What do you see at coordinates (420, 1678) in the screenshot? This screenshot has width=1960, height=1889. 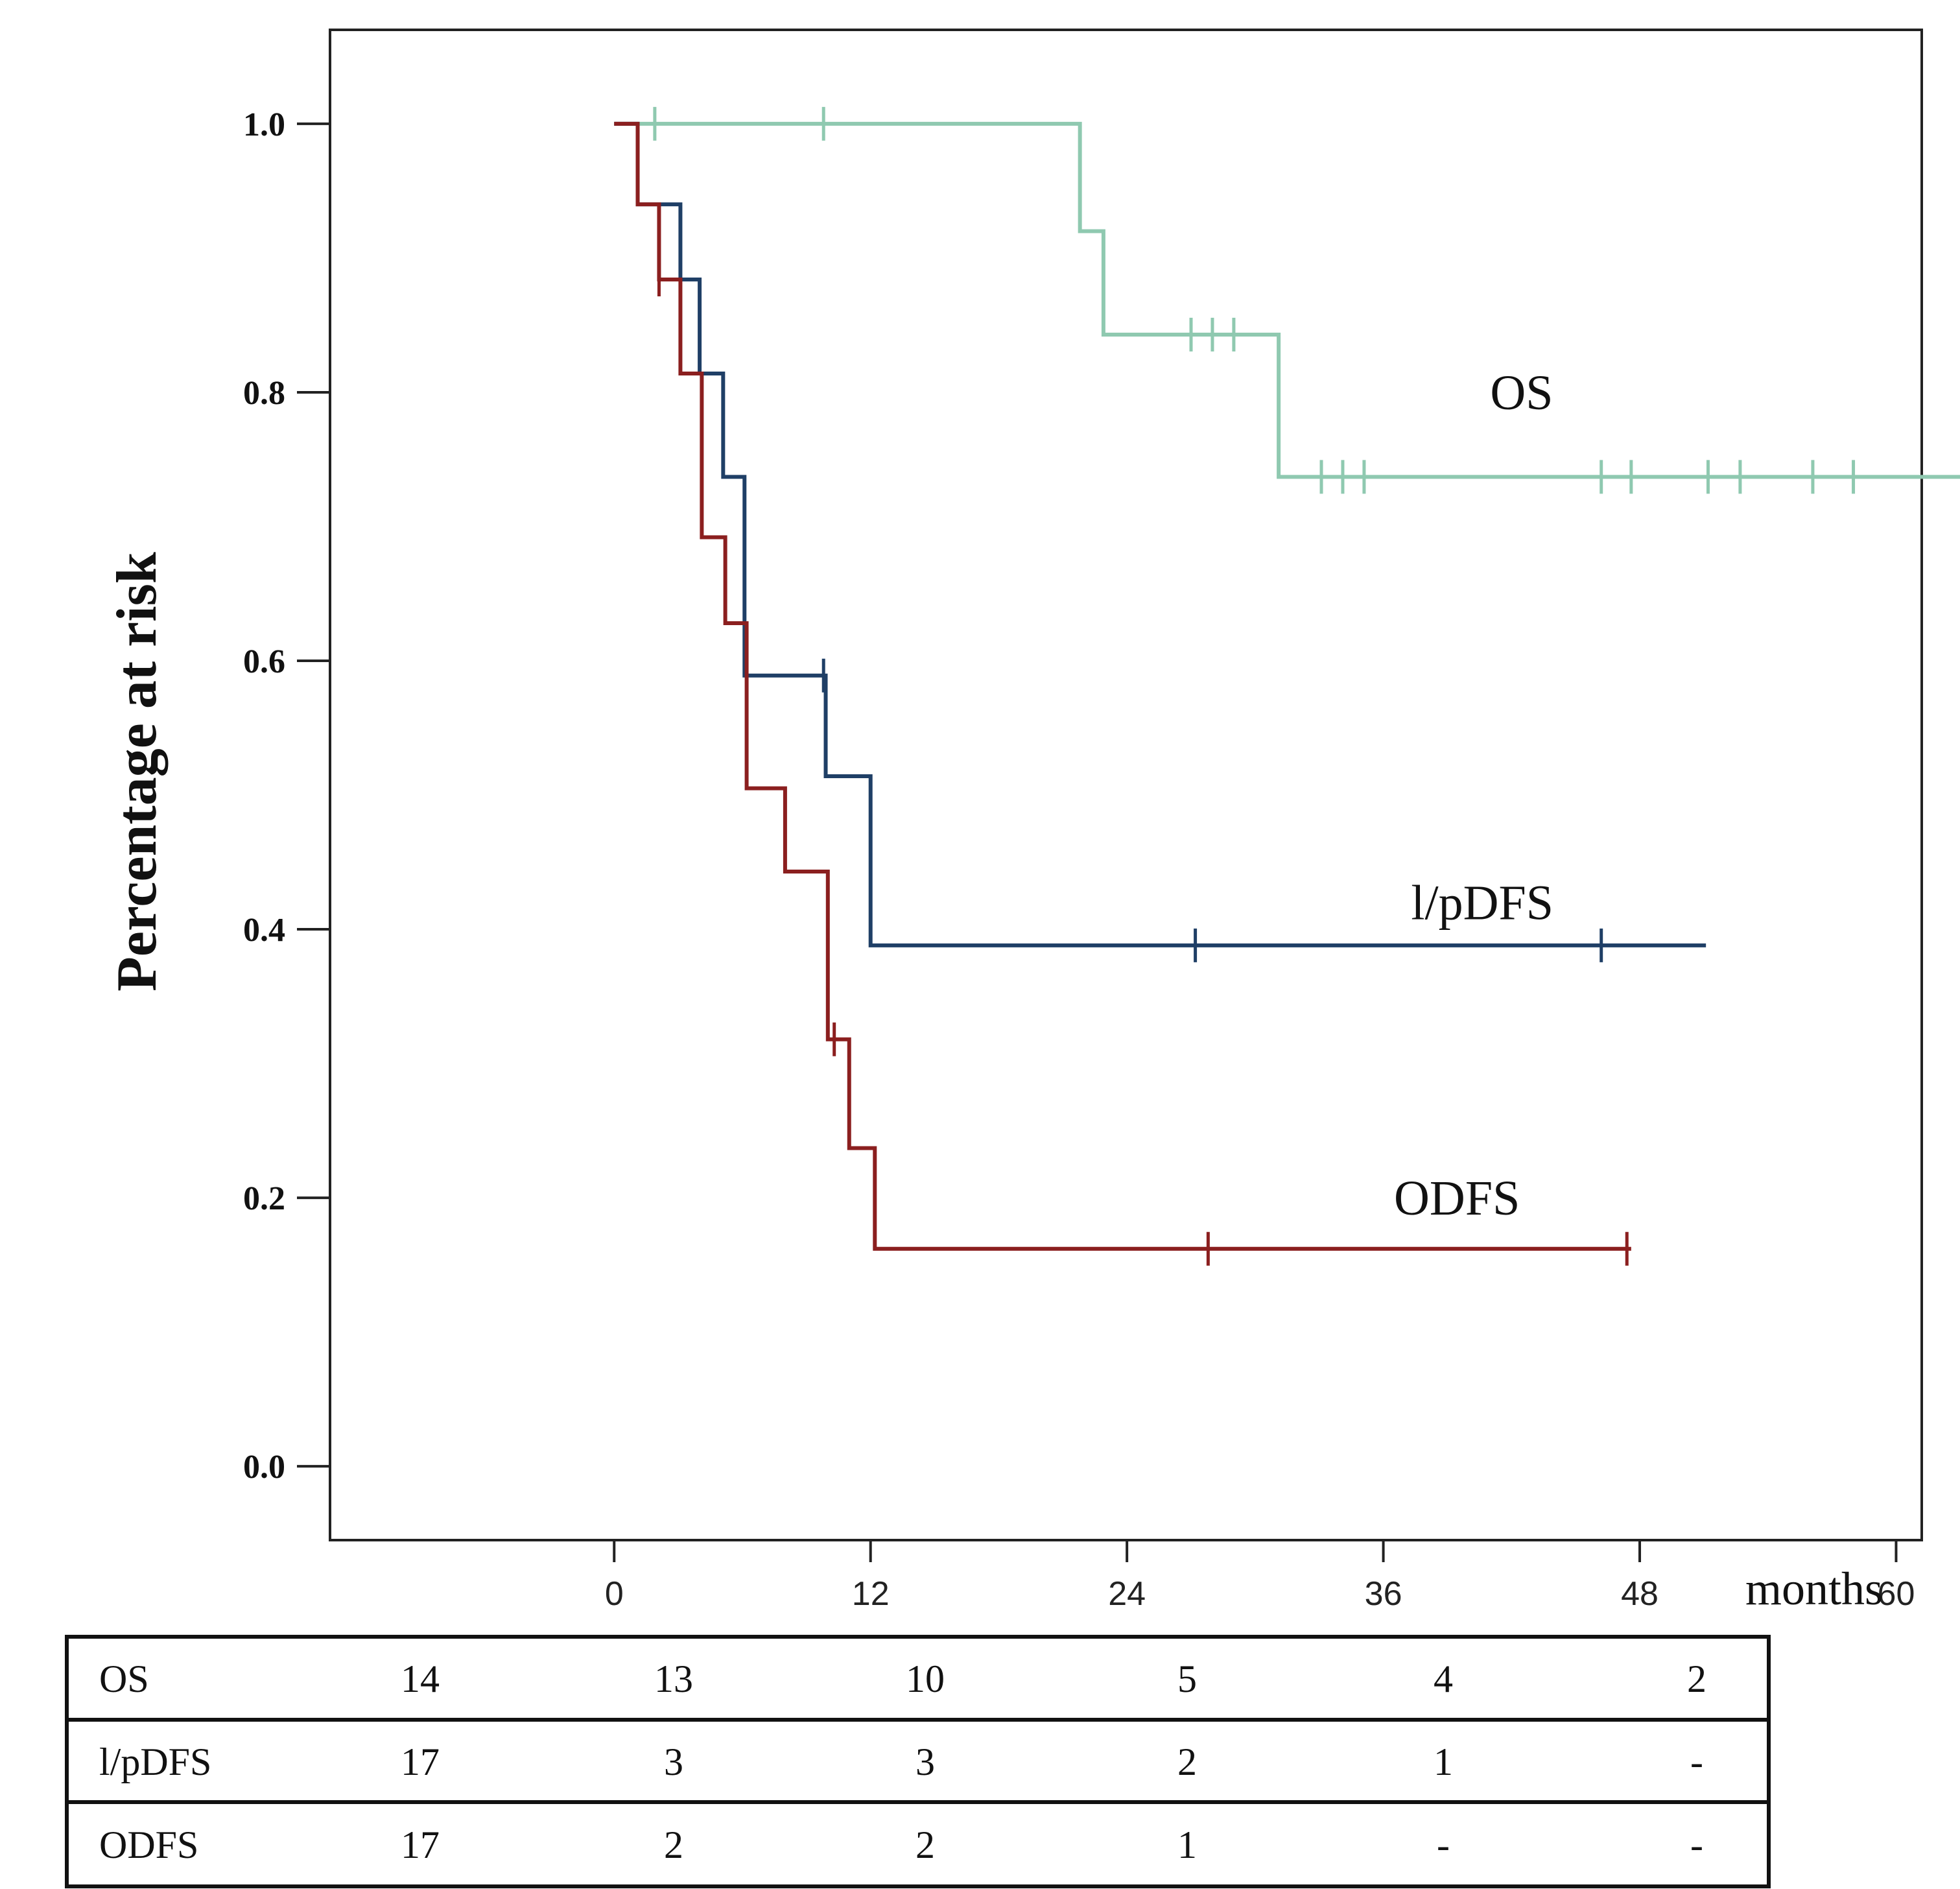 I see `risk-cell: 14` at bounding box center [420, 1678].